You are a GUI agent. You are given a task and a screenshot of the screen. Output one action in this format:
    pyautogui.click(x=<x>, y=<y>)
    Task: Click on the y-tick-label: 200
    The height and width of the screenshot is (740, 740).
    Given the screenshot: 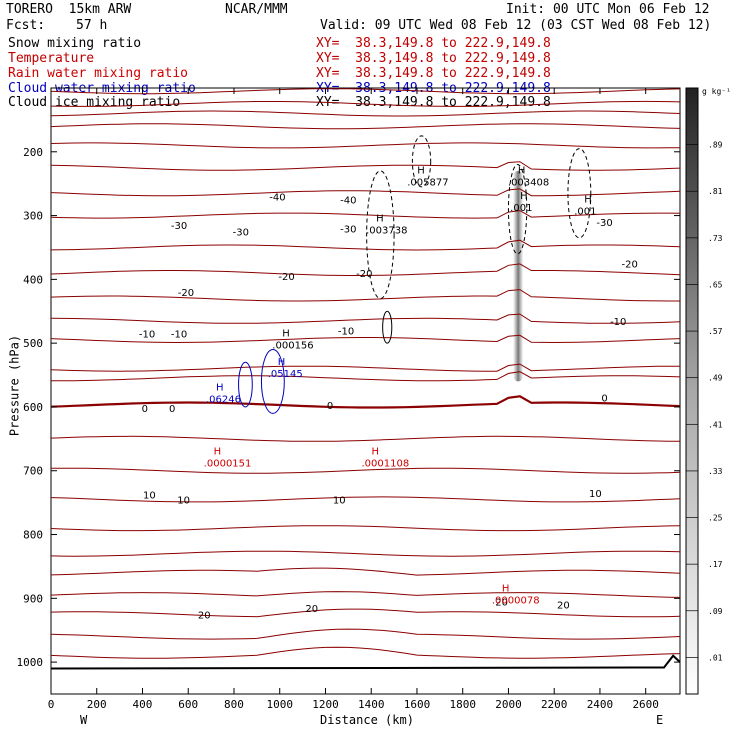 What is the action you would take?
    pyautogui.click(x=33, y=152)
    